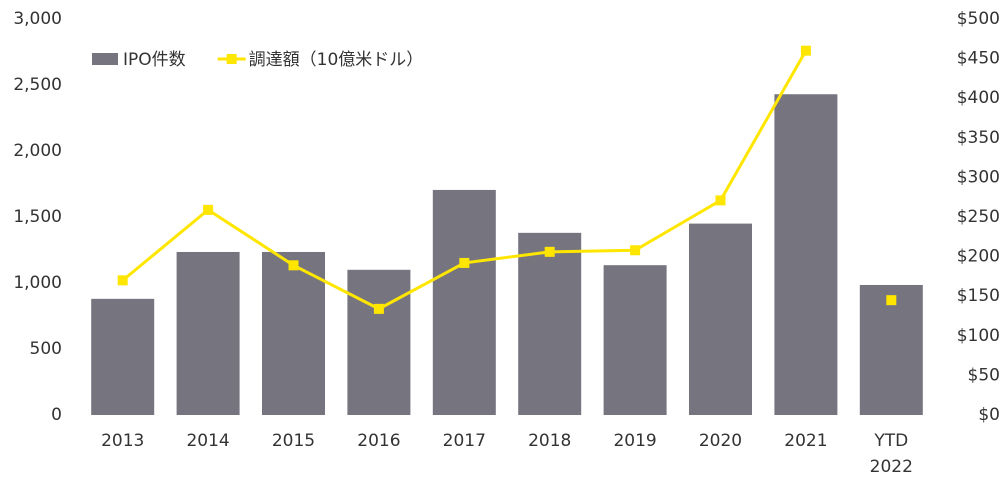 The height and width of the screenshot is (489, 1007). Describe the element at coordinates (122, 441) in the screenshot. I see `x-tick-label: 2013` at that location.